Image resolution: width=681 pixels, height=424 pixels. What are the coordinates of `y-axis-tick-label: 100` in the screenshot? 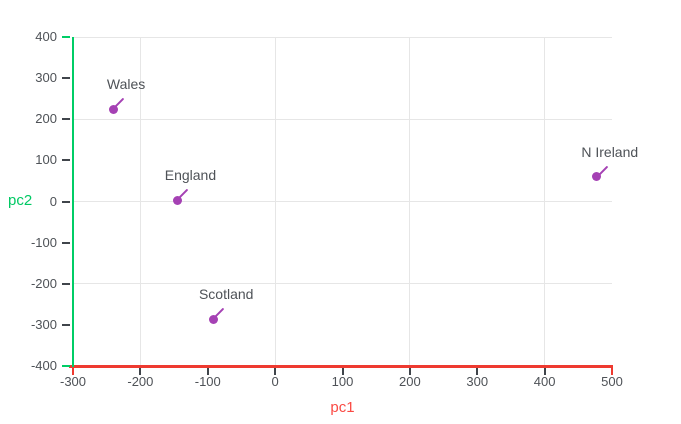 It's located at (46, 160).